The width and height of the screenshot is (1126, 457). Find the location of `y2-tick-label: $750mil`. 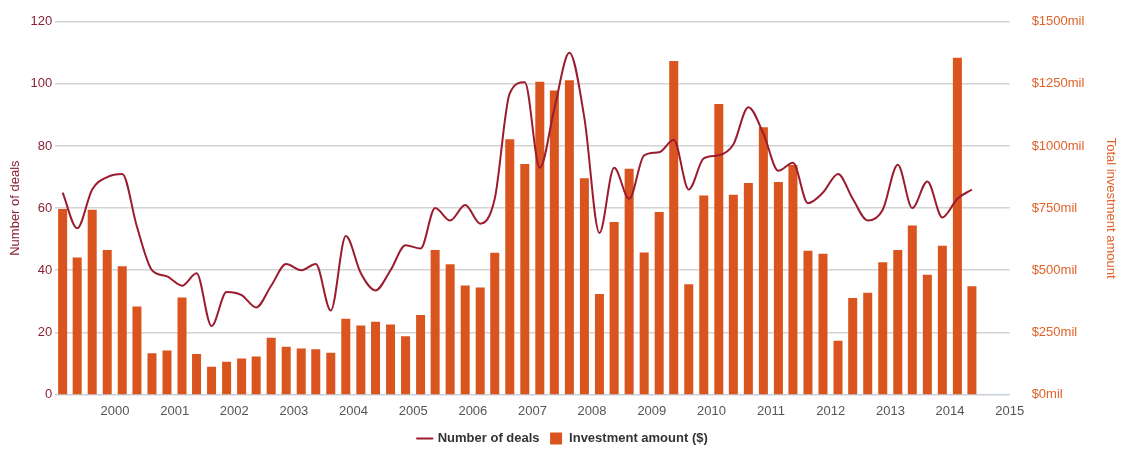

y2-tick-label: $750mil is located at coordinates (1054, 207).